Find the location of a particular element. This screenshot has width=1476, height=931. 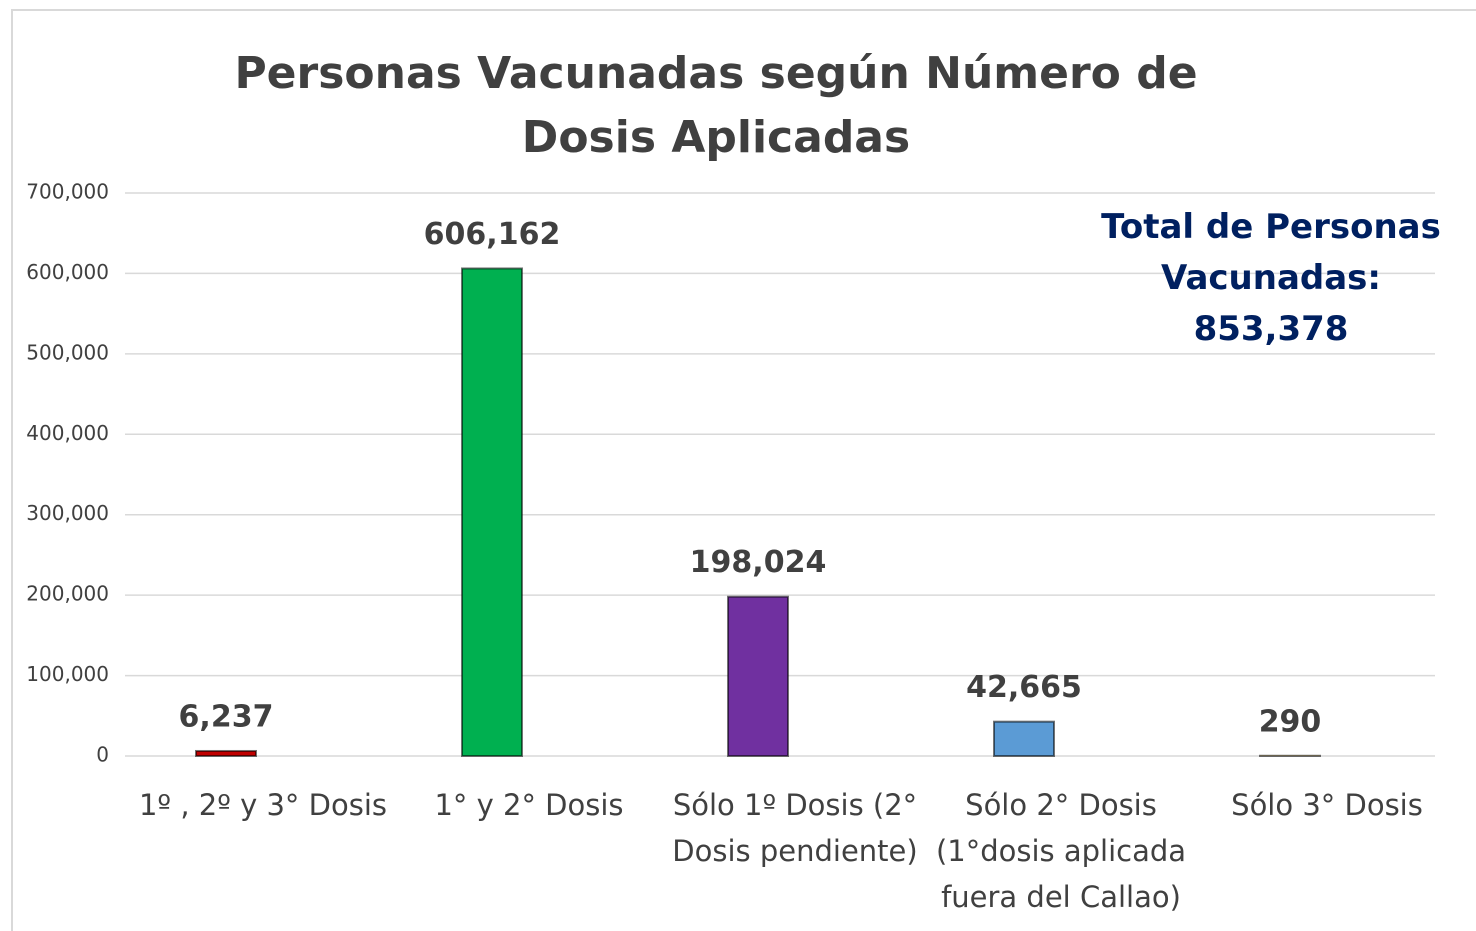

y-tick-label: 500,000 is located at coordinates (67, 352).